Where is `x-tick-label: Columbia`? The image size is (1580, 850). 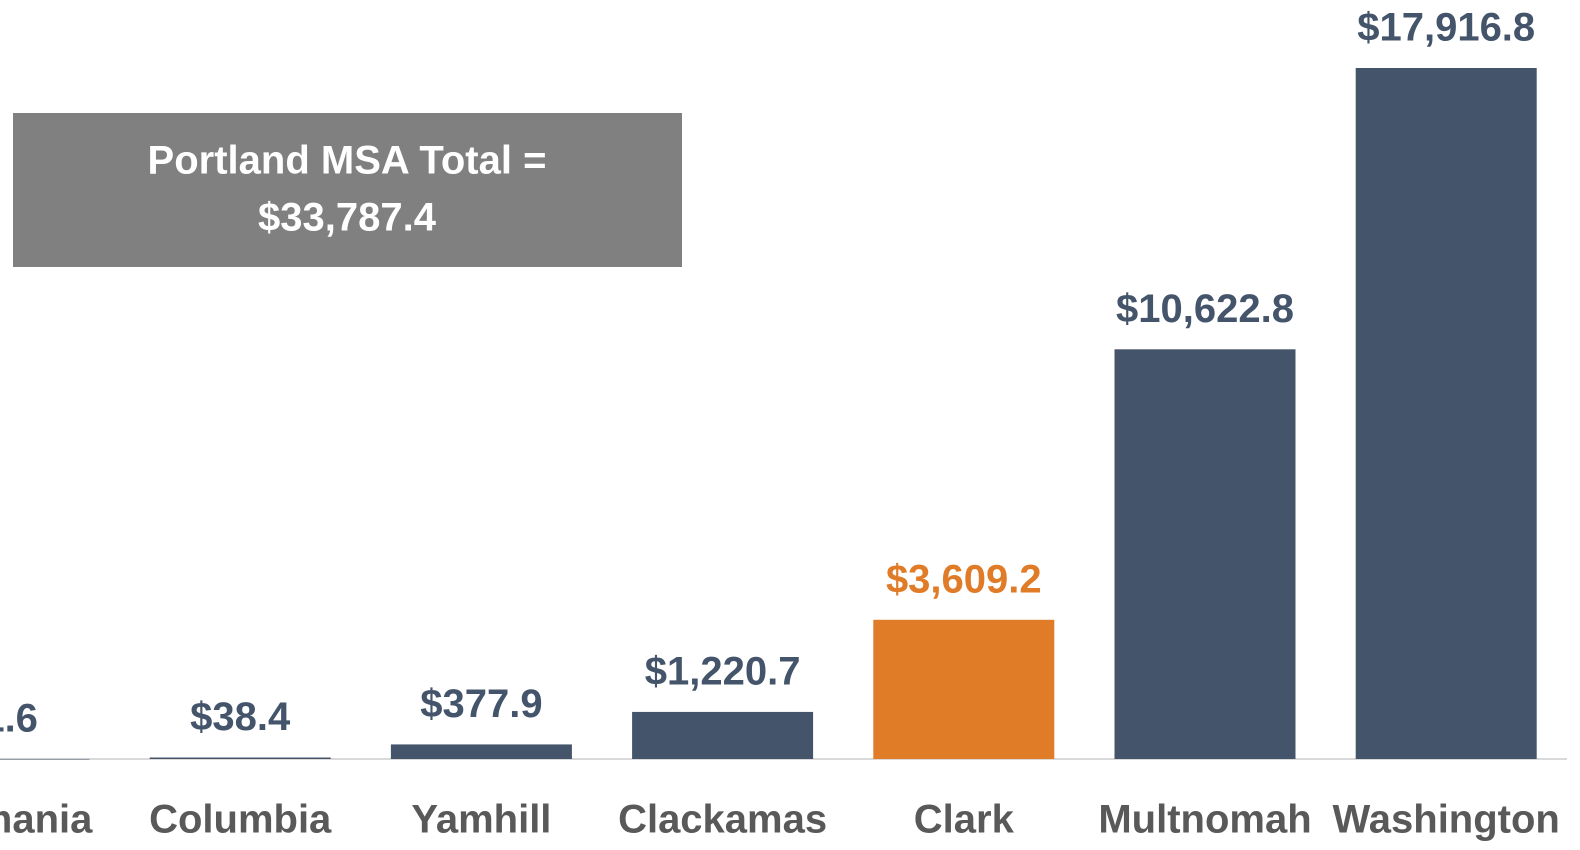 x-tick-label: Columbia is located at coordinates (240, 820).